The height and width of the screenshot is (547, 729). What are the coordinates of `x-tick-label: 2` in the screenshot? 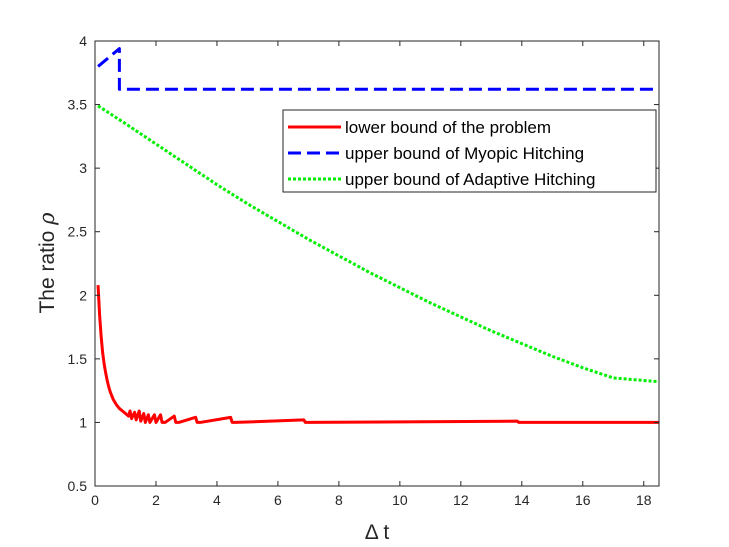 It's located at (156, 500).